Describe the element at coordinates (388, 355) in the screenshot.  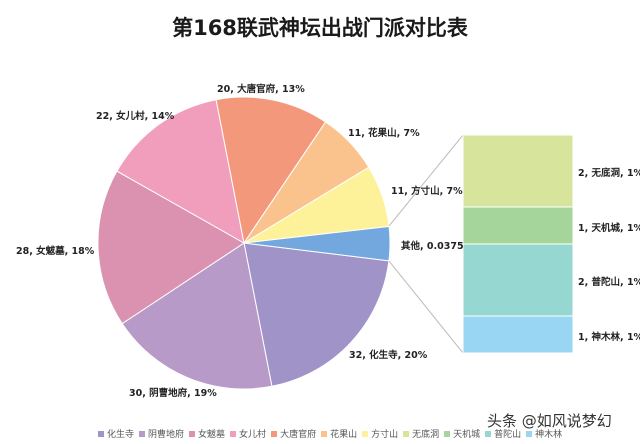
I see `label-huashengsi: 32, 化生寺, 20%` at that location.